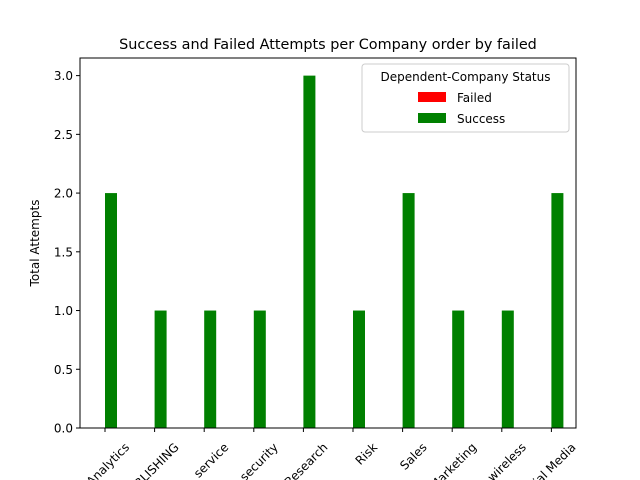  What do you see at coordinates (453, 460) in the screenshot?
I see `x-tick-label-7: Marketing` at bounding box center [453, 460].